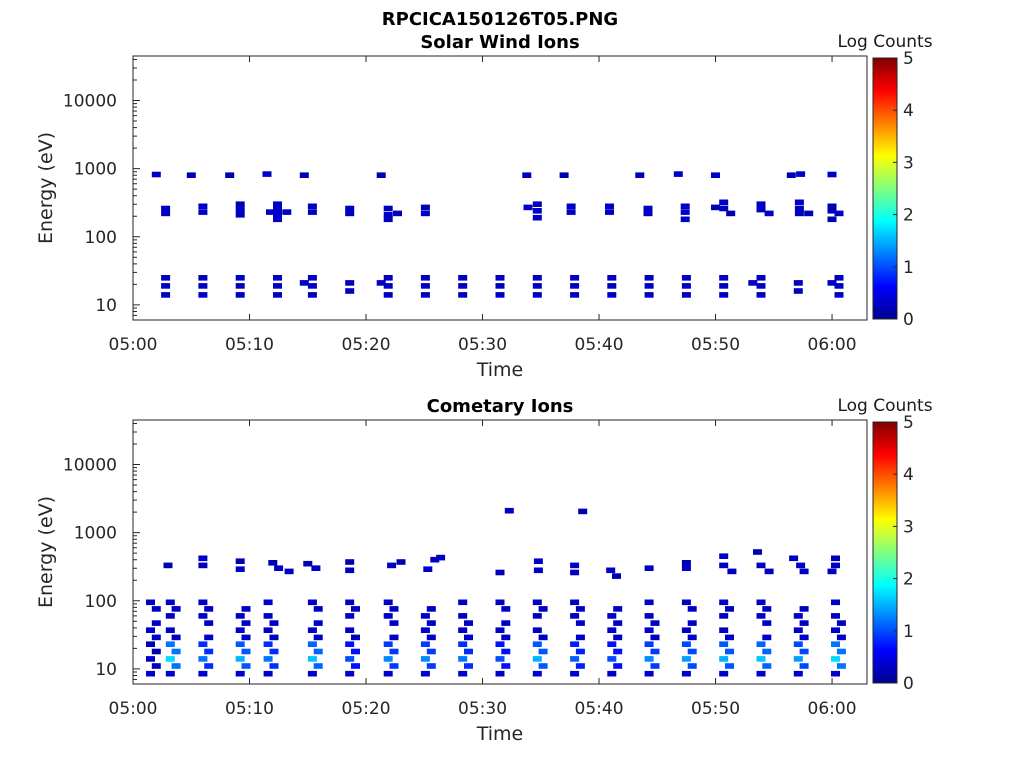 The width and height of the screenshot is (1024, 768). I want to click on x-tick-label: 05:10, so click(249, 709).